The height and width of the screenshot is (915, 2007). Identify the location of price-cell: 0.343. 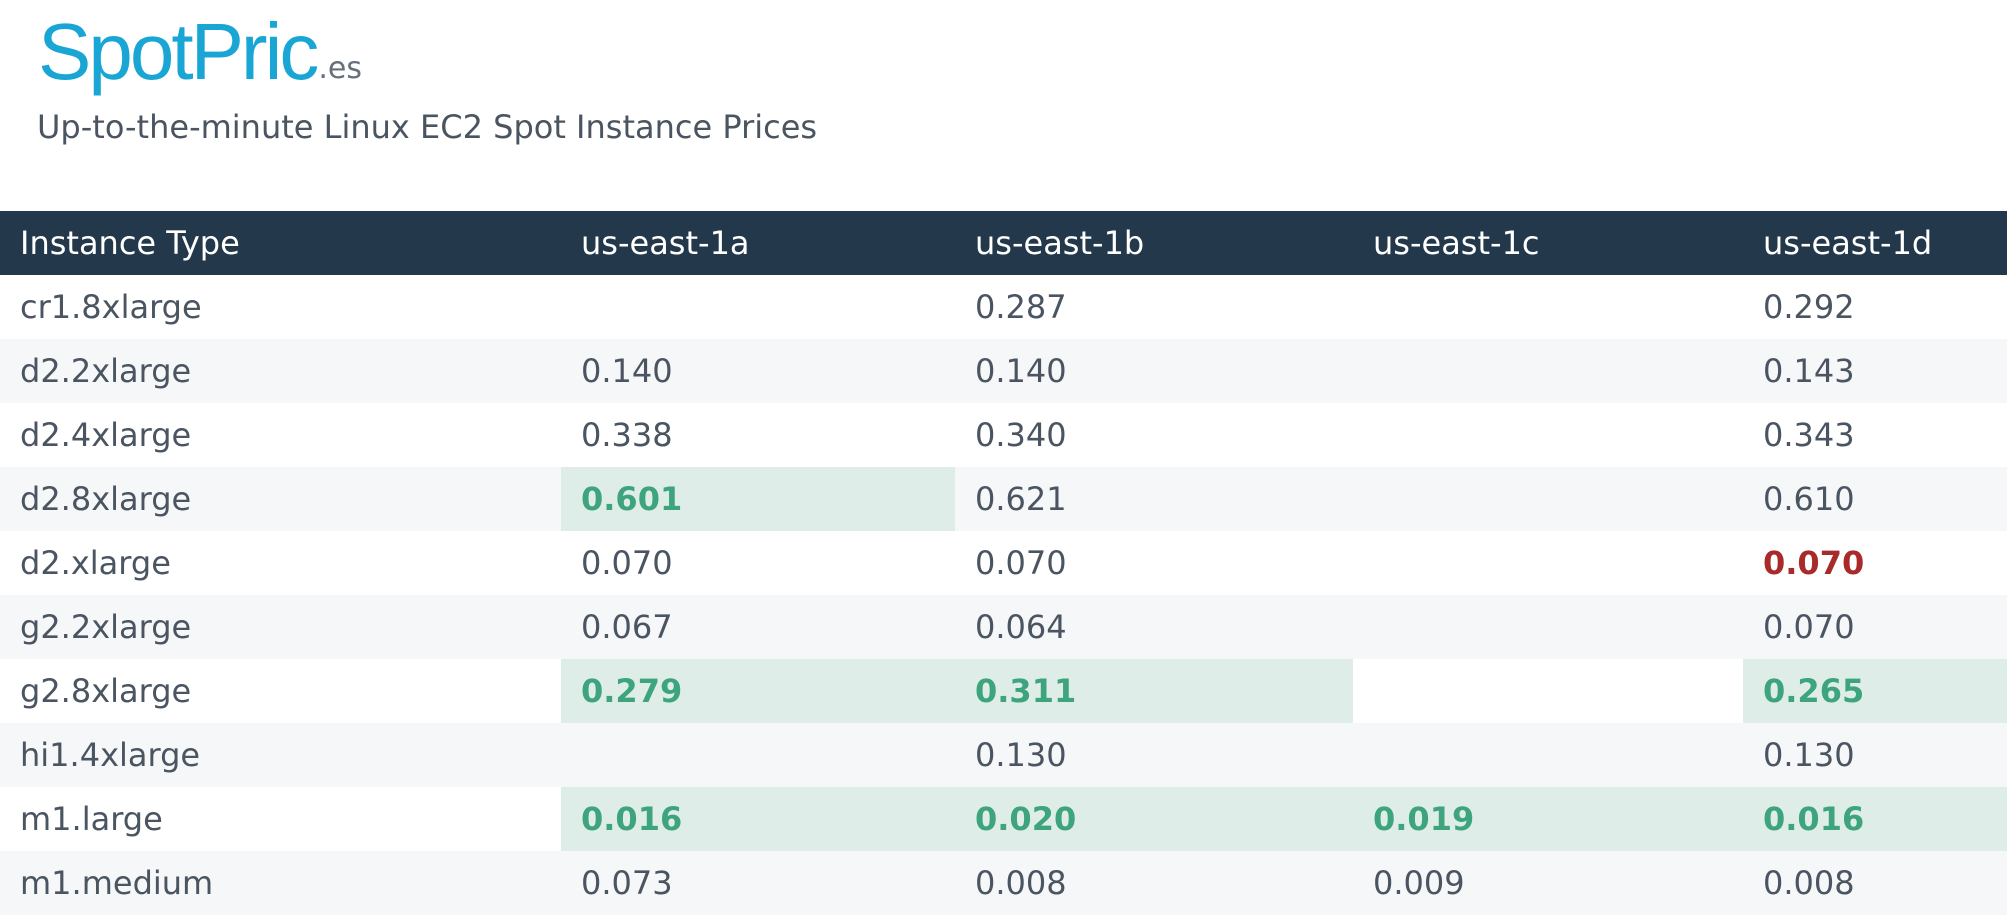
(1809, 435).